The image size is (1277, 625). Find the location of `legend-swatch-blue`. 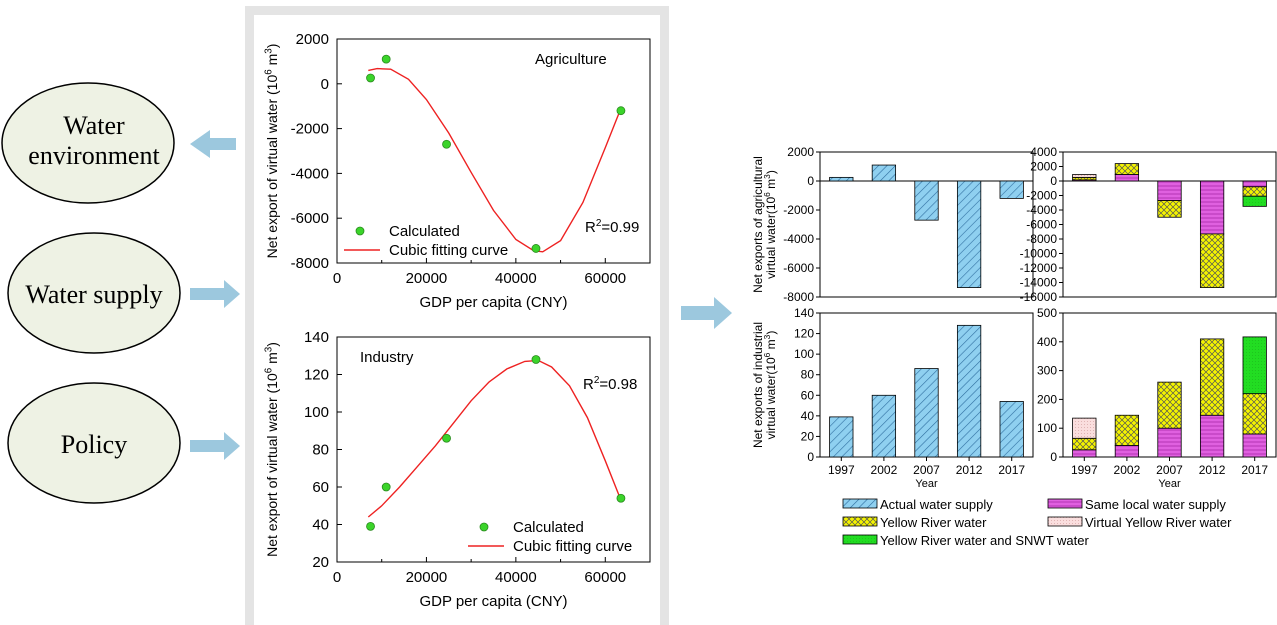

legend-swatch-blue is located at coordinates (860, 503).